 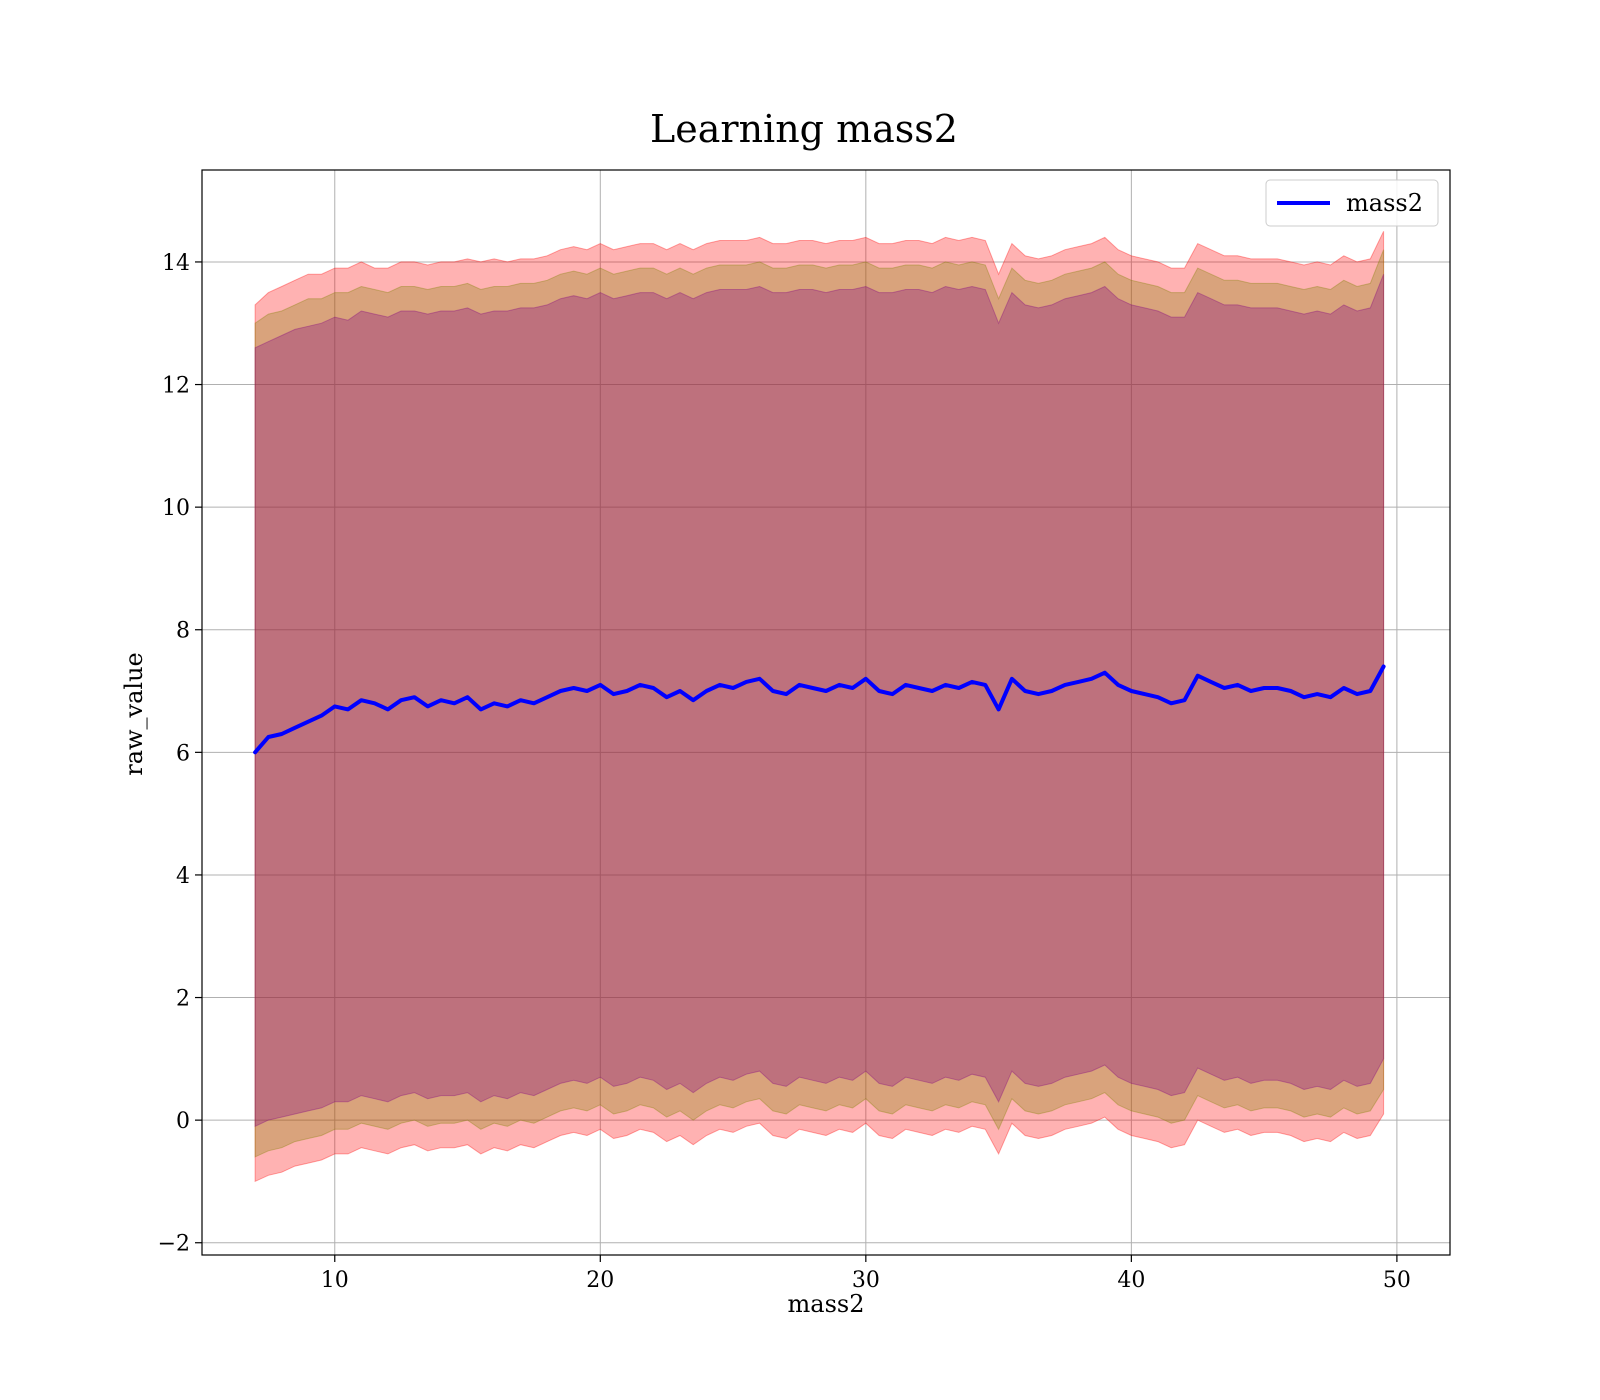 I want to click on series-lines, so click(x=819, y=709).